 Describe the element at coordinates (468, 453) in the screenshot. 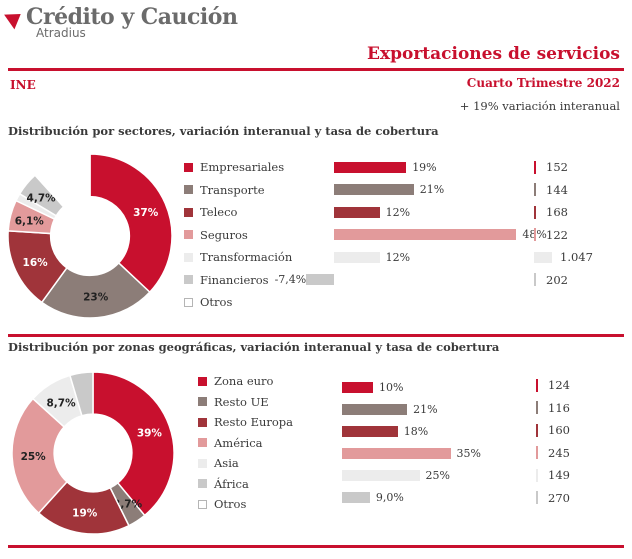

I see `variation-label: 35%` at that location.